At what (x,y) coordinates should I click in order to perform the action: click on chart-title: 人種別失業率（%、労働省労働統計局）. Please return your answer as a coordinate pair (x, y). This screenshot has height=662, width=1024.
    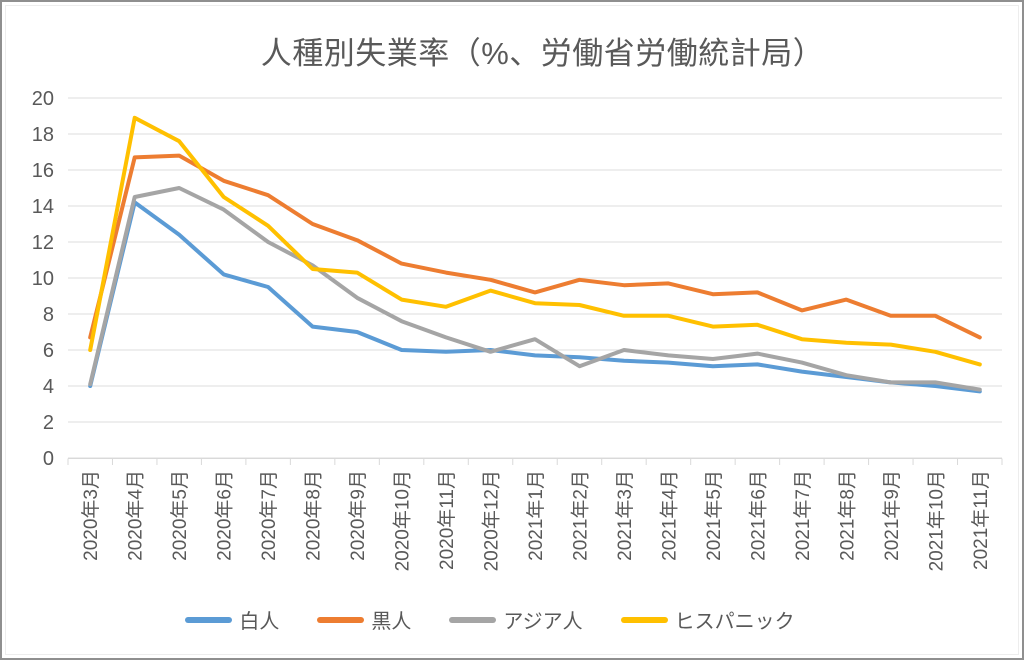
    Looking at the image, I should click on (542, 53).